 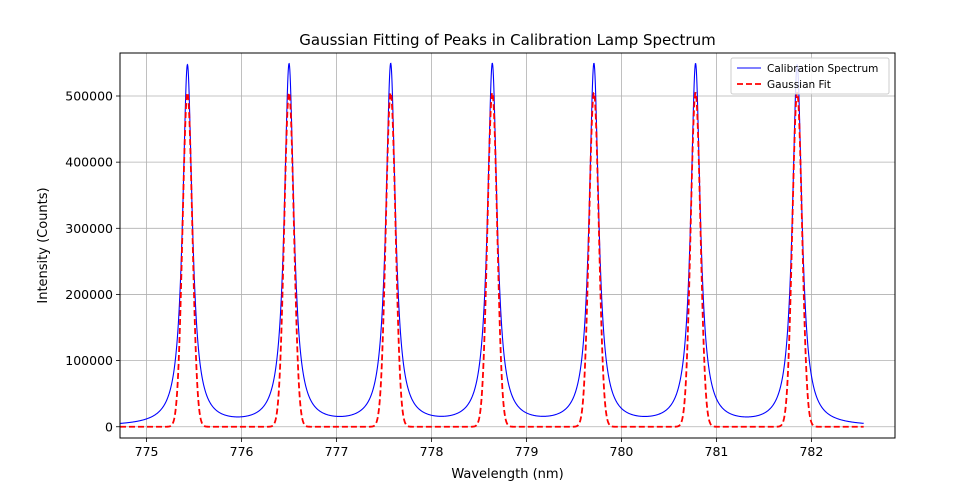 I want to click on legend-label-gaussian-fit: Gaussian Fit, so click(x=799, y=85).